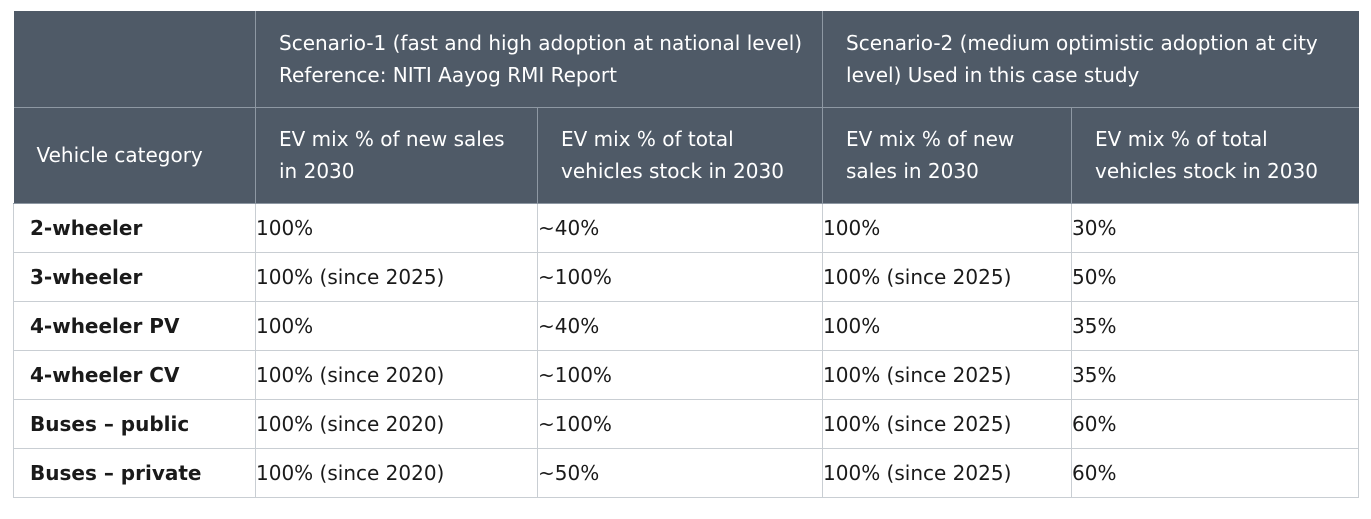 The width and height of the screenshot is (1371, 519). Describe the element at coordinates (1215, 155) in the screenshot. I see `s2-stock-header: EV mix % of total vehicles stock in 2030` at that location.